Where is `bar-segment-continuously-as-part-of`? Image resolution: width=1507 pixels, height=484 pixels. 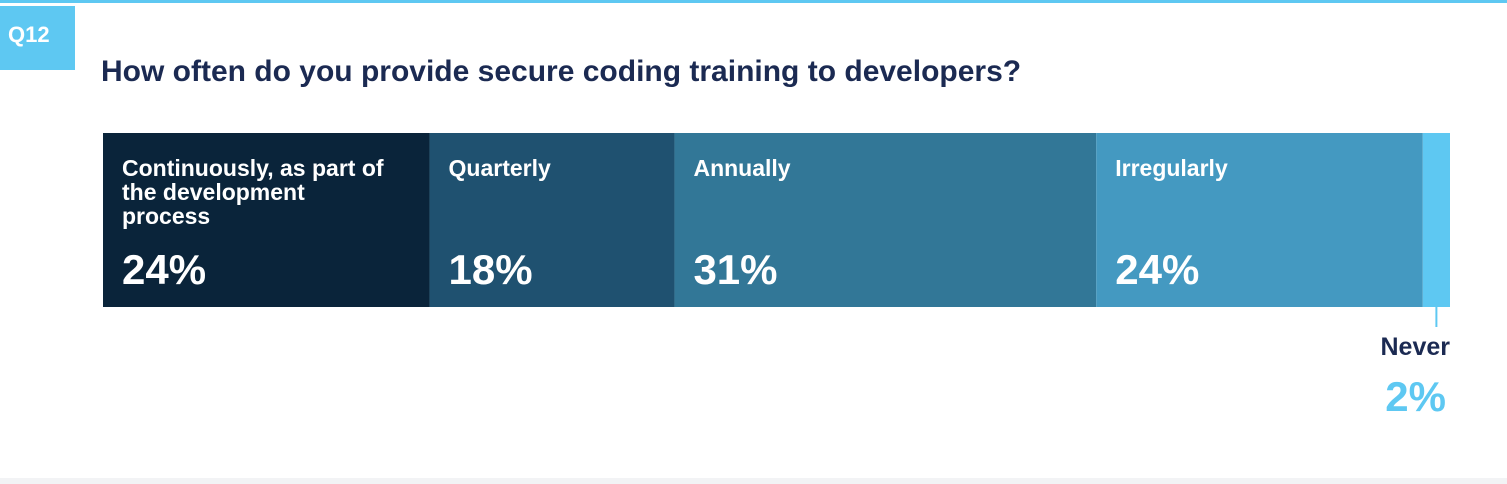 bar-segment-continuously-as-part-of is located at coordinates (266, 220).